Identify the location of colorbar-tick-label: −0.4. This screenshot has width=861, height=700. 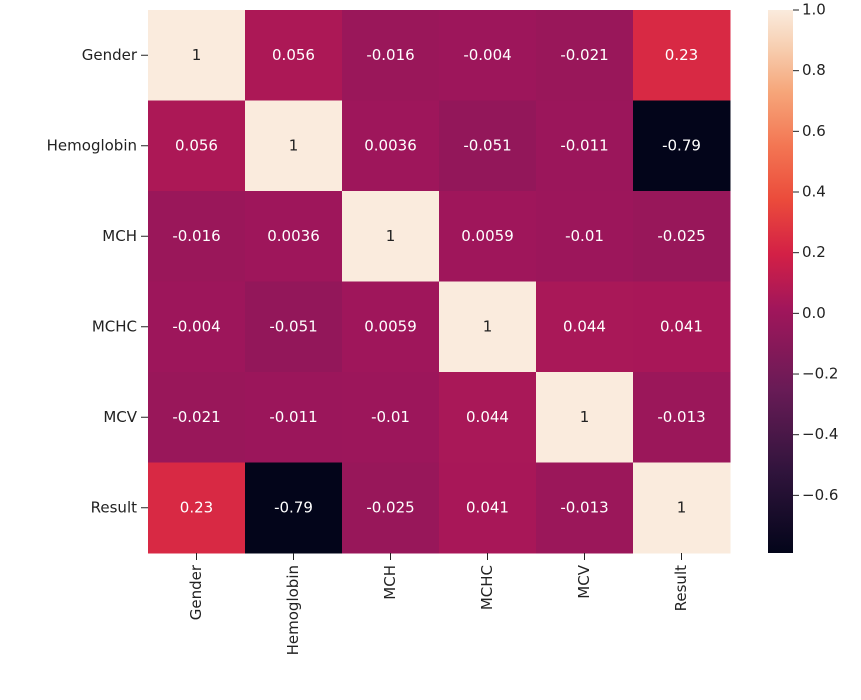
(820, 434).